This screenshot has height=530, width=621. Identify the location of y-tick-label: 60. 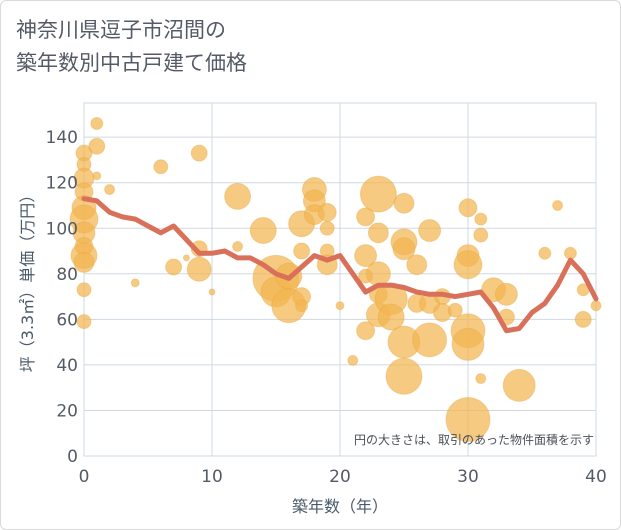
(67, 320).